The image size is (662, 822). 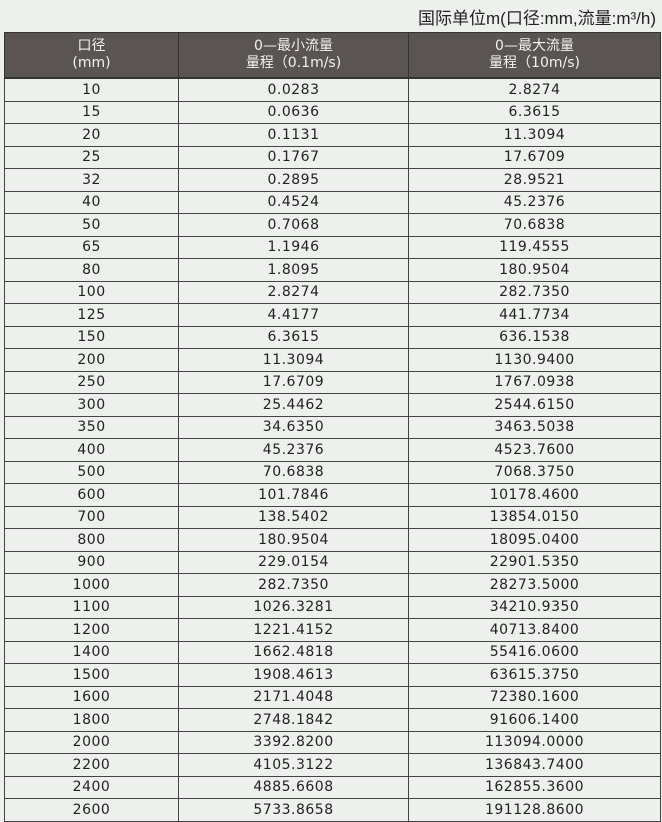 I want to click on table-row: 600 101.7846 10178.4600, so click(x=332, y=495).